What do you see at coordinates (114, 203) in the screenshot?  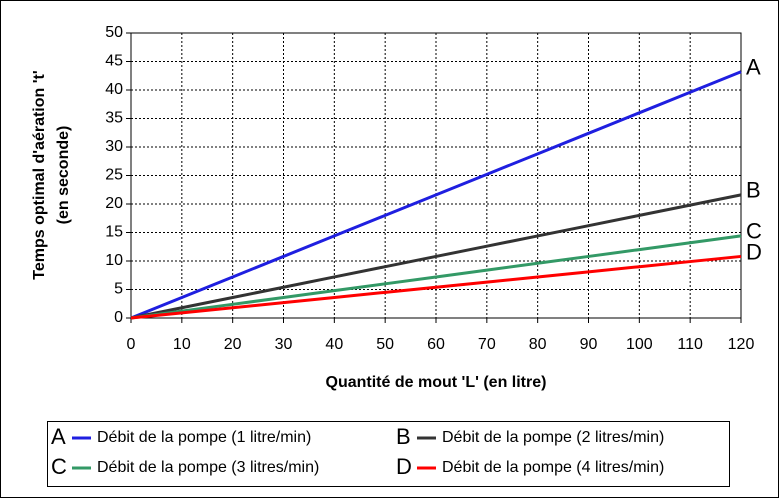 I see `y-tick-label: 20` at bounding box center [114, 203].